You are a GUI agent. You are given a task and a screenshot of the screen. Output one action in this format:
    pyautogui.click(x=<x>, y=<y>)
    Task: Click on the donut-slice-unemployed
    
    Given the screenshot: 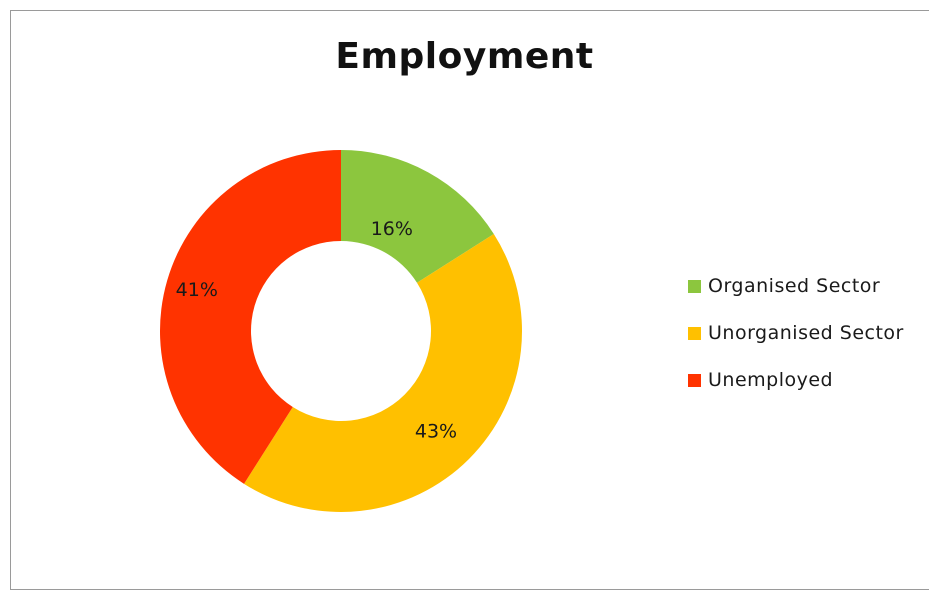 What is the action you would take?
    pyautogui.click(x=250, y=317)
    